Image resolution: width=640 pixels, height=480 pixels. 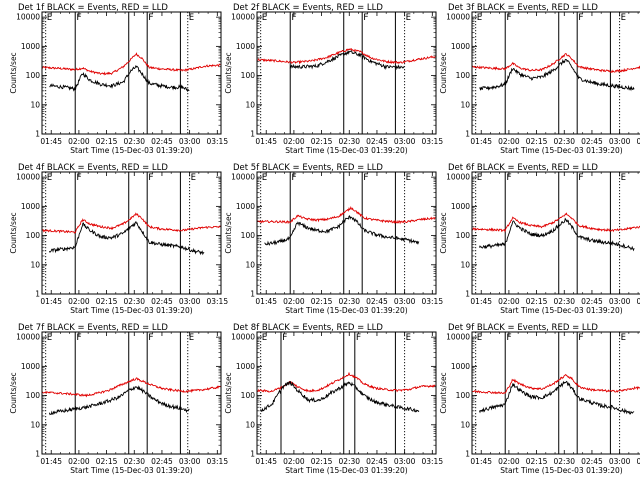 What do you see at coordinates (93, 328) in the screenshot?
I see `panel-title: Det 7f BLACK = Events, RED = LLD` at bounding box center [93, 328].